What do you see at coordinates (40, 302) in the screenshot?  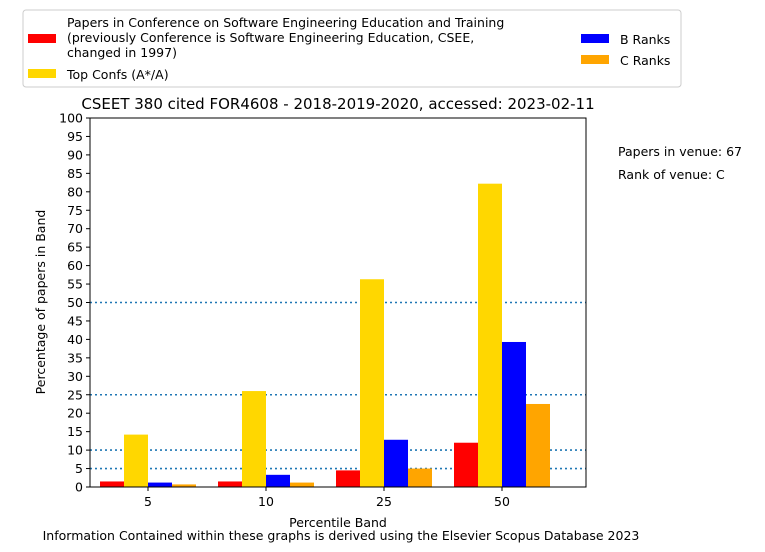 I see `y-axis-label: Percentage of papers in Band` at bounding box center [40, 302].